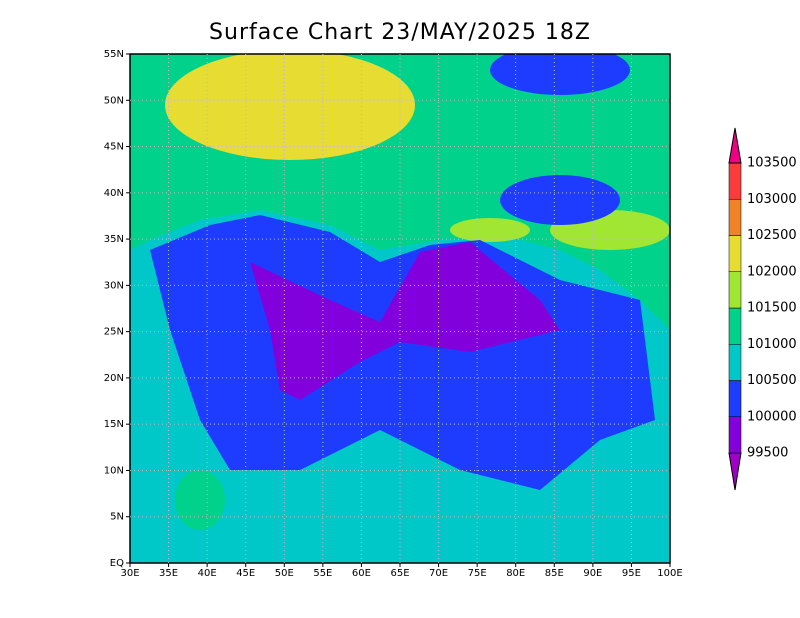  Describe the element at coordinates (284, 573) in the screenshot. I see `x-tick-label: 50E` at that location.